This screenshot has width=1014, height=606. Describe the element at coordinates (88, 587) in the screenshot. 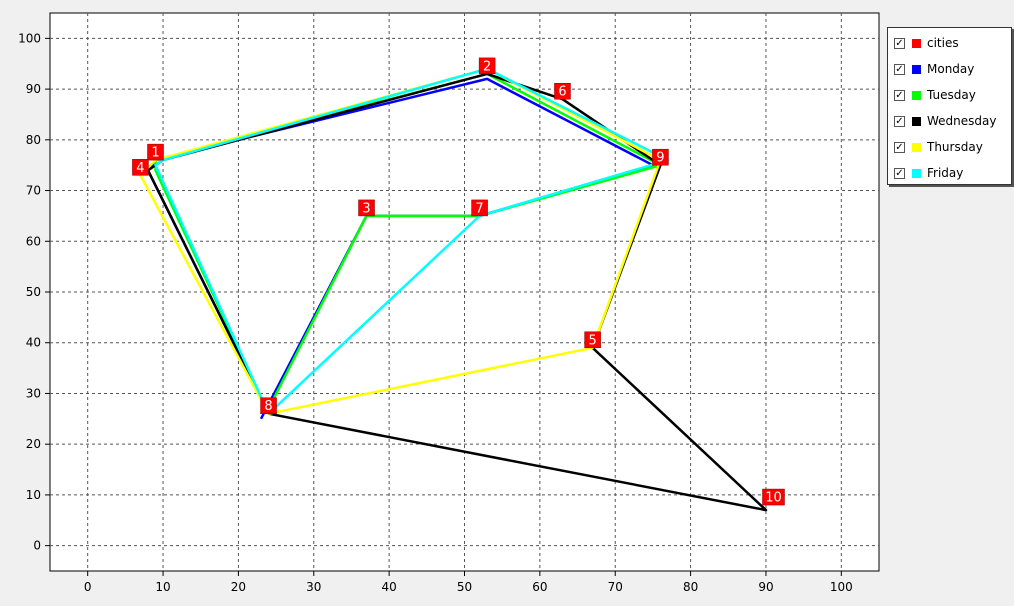

I see `x-tick-label-0: 0` at that location.